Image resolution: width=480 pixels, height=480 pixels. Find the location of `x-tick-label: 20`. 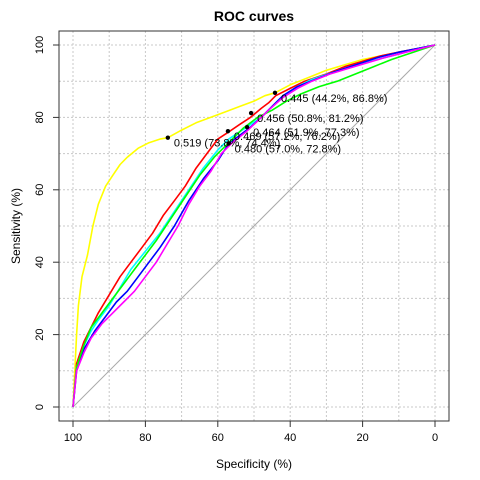

x-tick-label: 20 is located at coordinates (362, 438).